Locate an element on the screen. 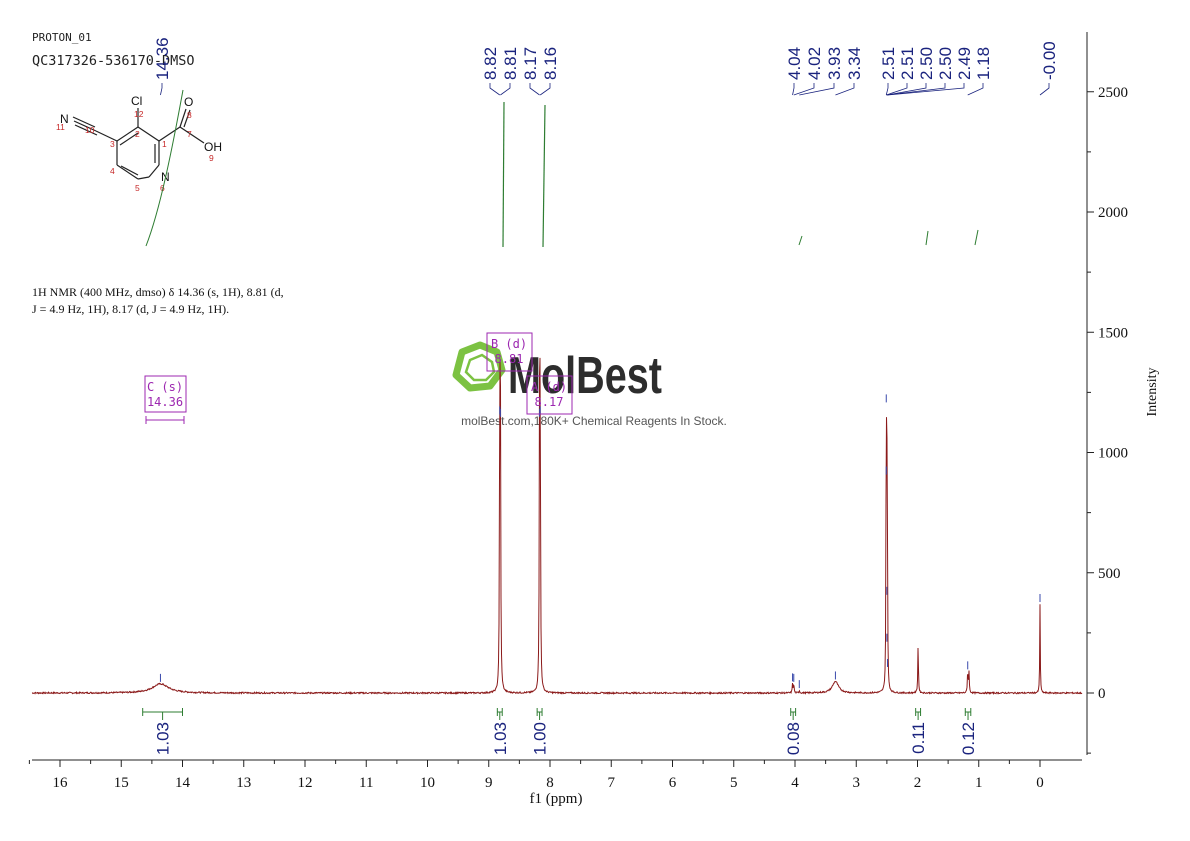 The width and height of the screenshot is (1190, 841). peak-label: 3.34 is located at coordinates (854, 63).